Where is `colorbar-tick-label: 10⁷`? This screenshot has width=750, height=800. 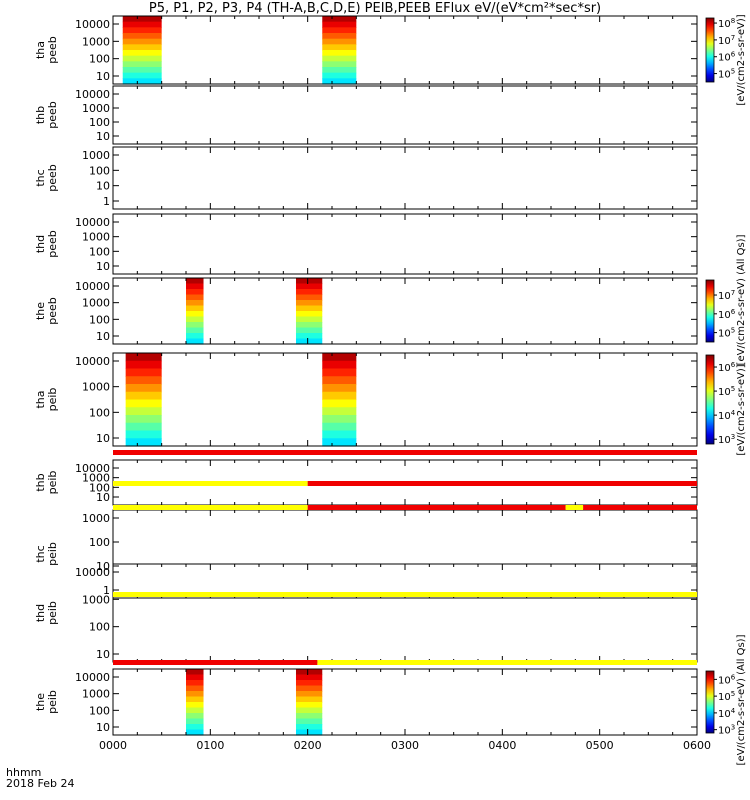
colorbar-tick-label: 10⁷ is located at coordinates (726, 295).